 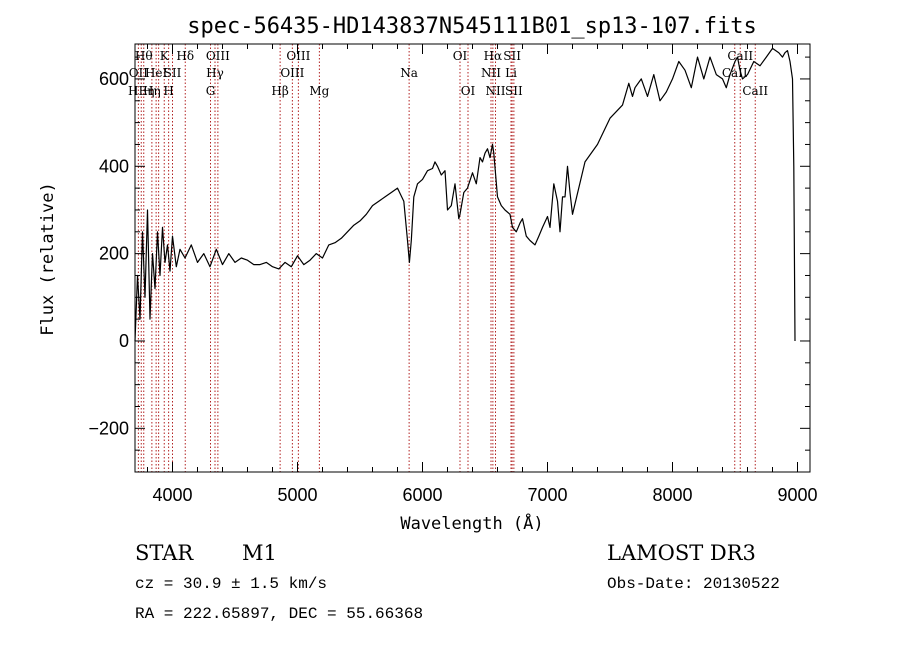 What do you see at coordinates (48, 259) in the screenshot?
I see `y-axis-label: Flux (relative)` at bounding box center [48, 259].